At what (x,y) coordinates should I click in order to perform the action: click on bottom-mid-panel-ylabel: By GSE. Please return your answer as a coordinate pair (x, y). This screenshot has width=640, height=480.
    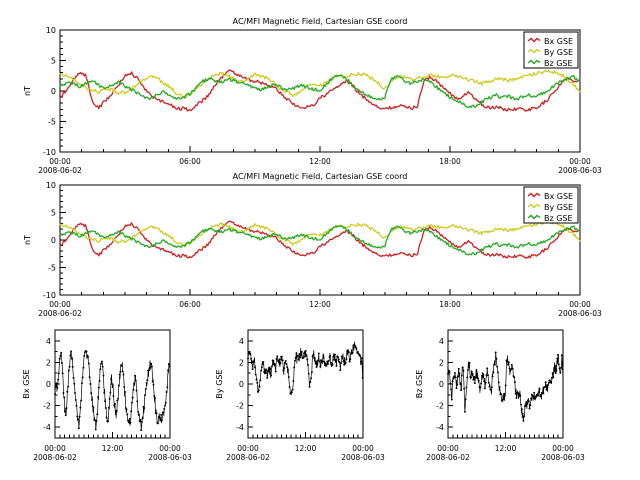
    Looking at the image, I should click on (219, 383).